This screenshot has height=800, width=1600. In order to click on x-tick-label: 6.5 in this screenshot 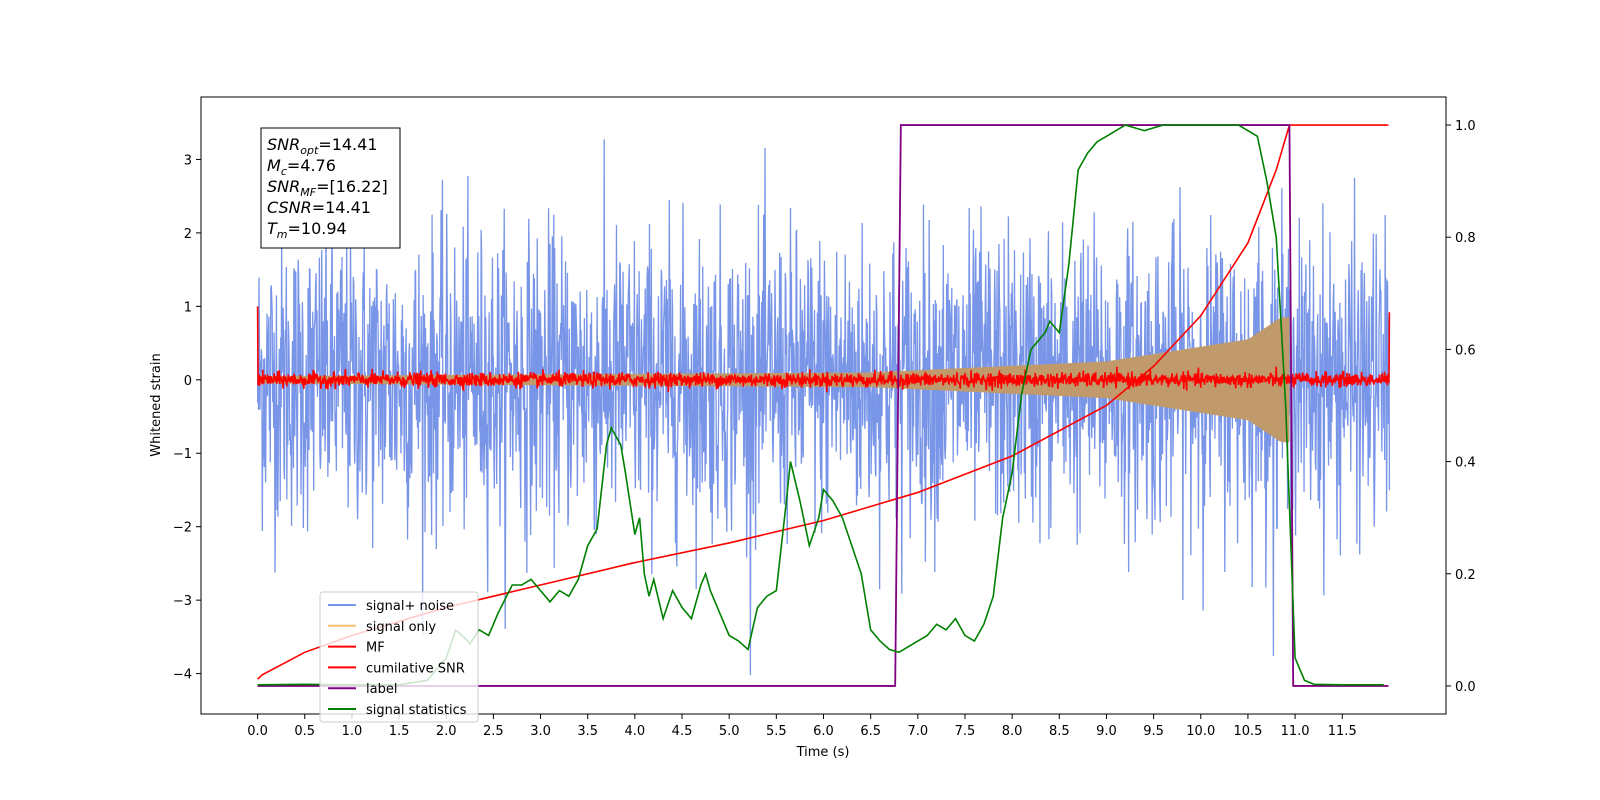, I will do `click(870, 731)`.